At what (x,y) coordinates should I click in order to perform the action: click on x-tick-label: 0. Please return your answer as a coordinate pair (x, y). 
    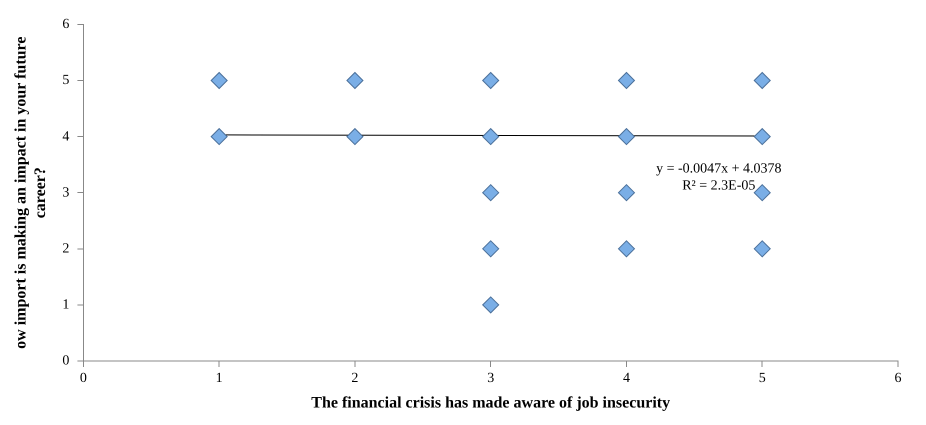
    Looking at the image, I should click on (83, 378).